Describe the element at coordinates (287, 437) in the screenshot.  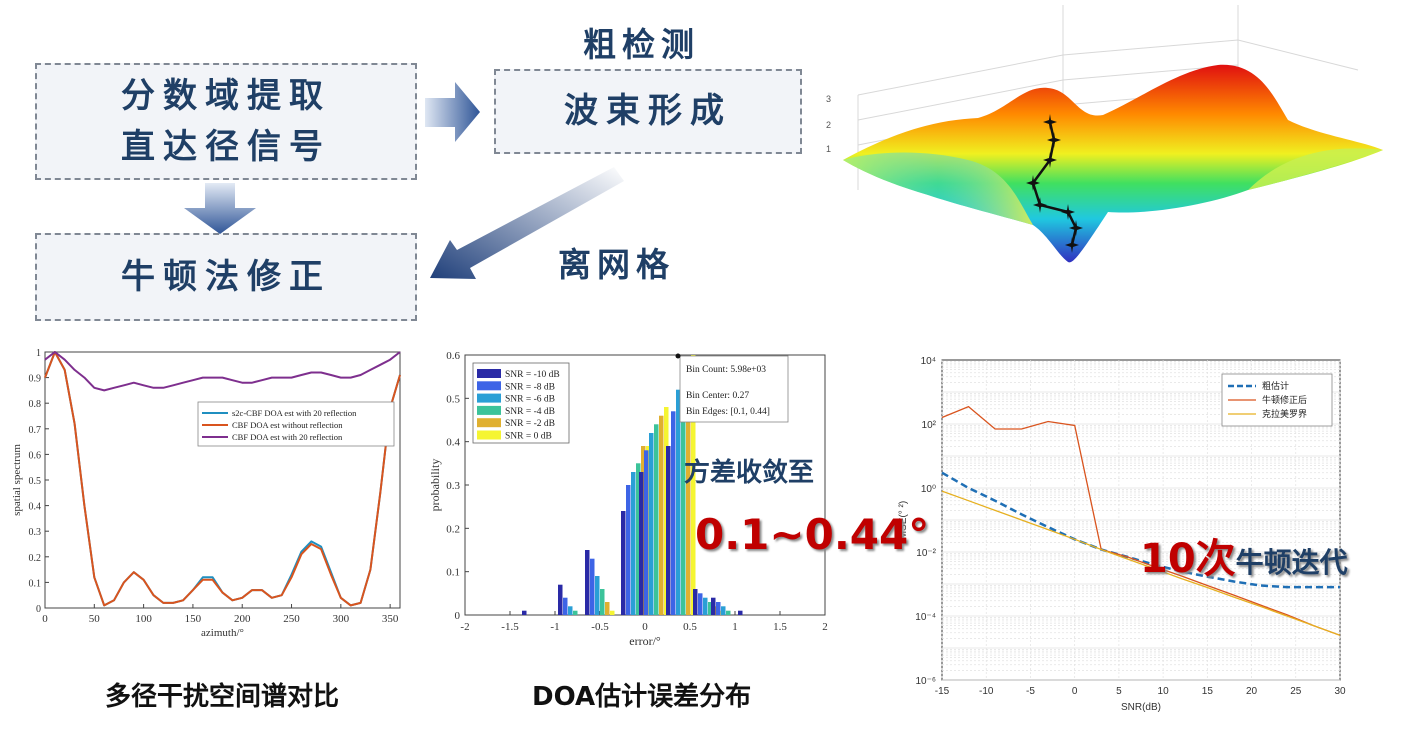
I see `legend-label: CBF DOA est with 20 reflection` at that location.